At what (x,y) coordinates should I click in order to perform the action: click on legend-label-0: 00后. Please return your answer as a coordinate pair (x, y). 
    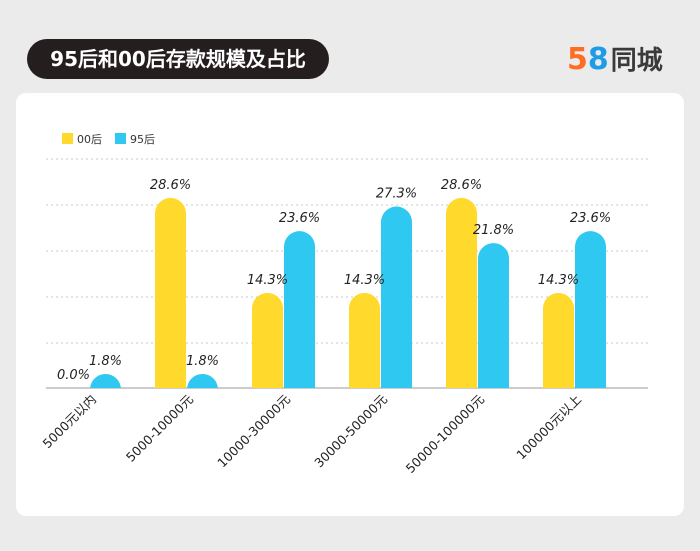
    Looking at the image, I should click on (89, 139).